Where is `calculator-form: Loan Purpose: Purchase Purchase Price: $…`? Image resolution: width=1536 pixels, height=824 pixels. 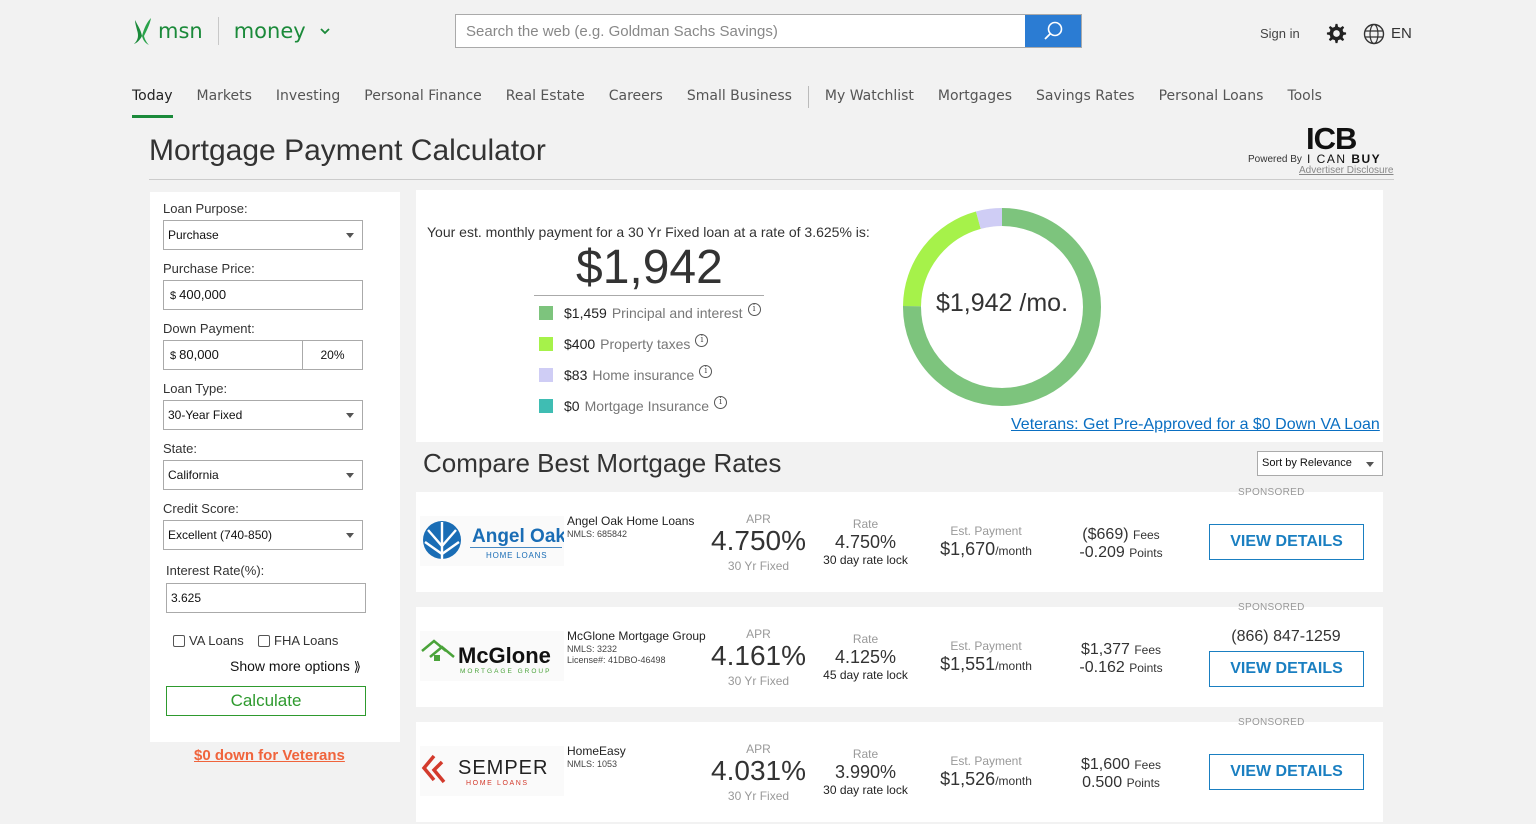
calculator-form: Loan Purpose: Purchase Purchase Price: $… is located at coordinates (275, 467).